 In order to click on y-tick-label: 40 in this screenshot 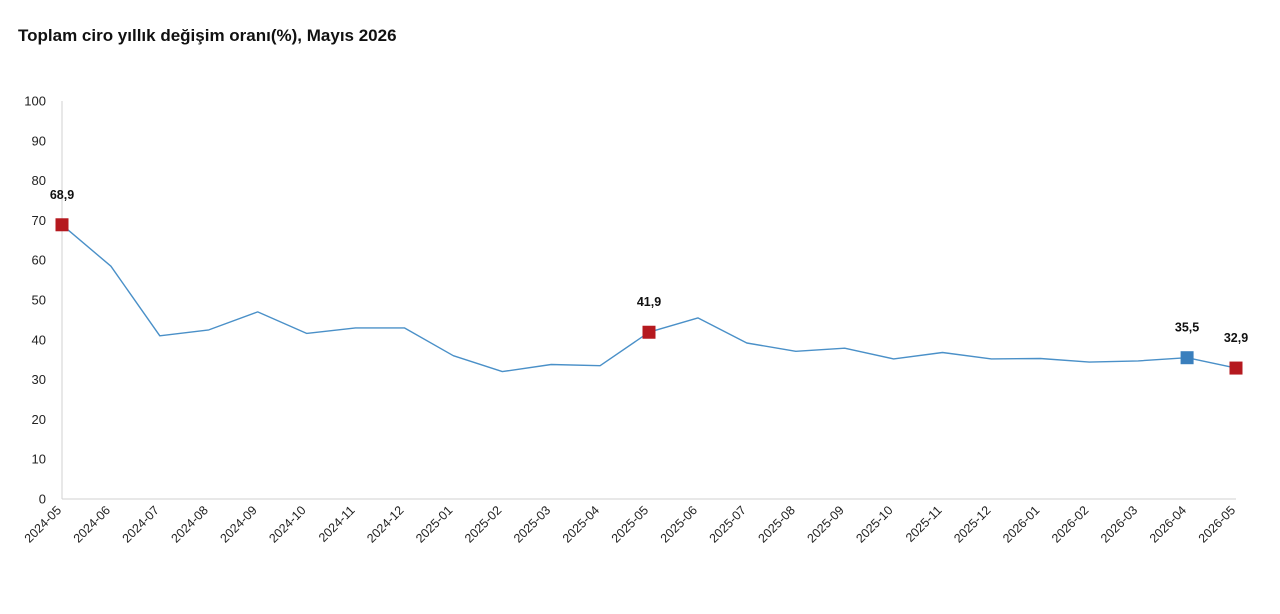, I will do `click(39, 339)`.